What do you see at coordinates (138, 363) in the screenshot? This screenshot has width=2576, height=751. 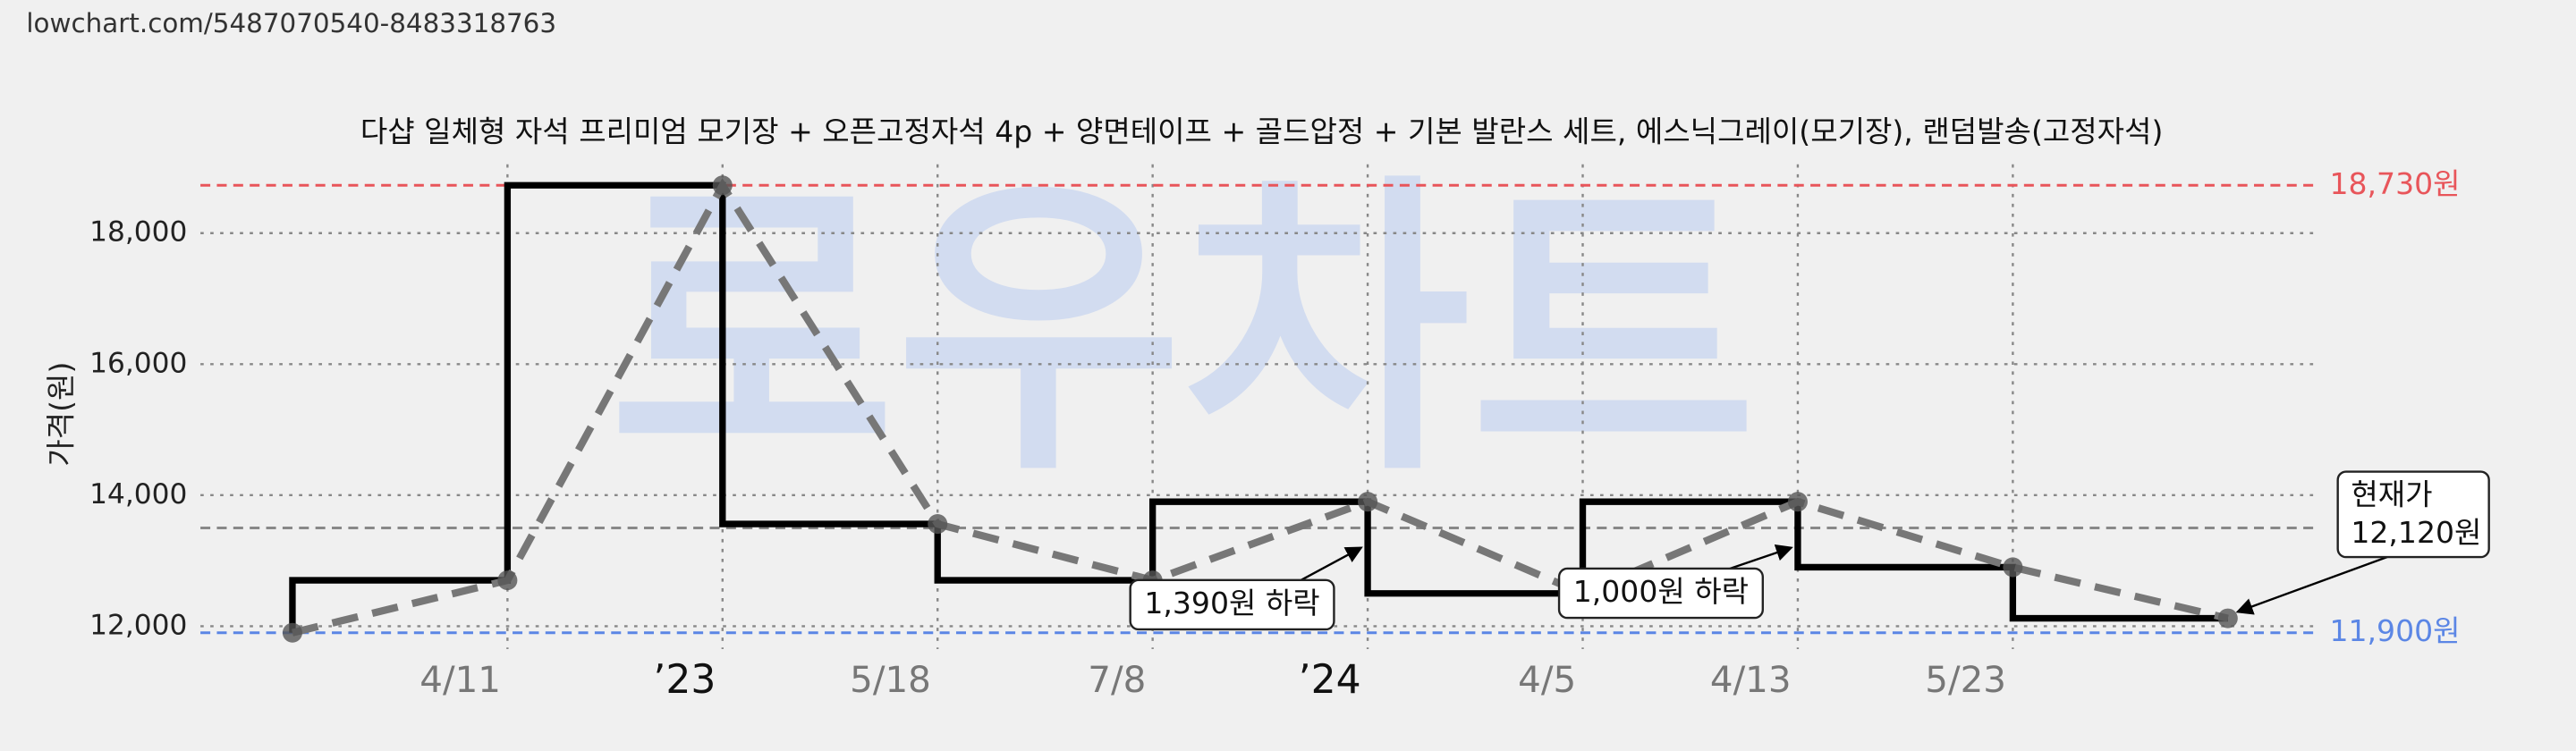 I see `y-tick-label: 16,000` at bounding box center [138, 363].